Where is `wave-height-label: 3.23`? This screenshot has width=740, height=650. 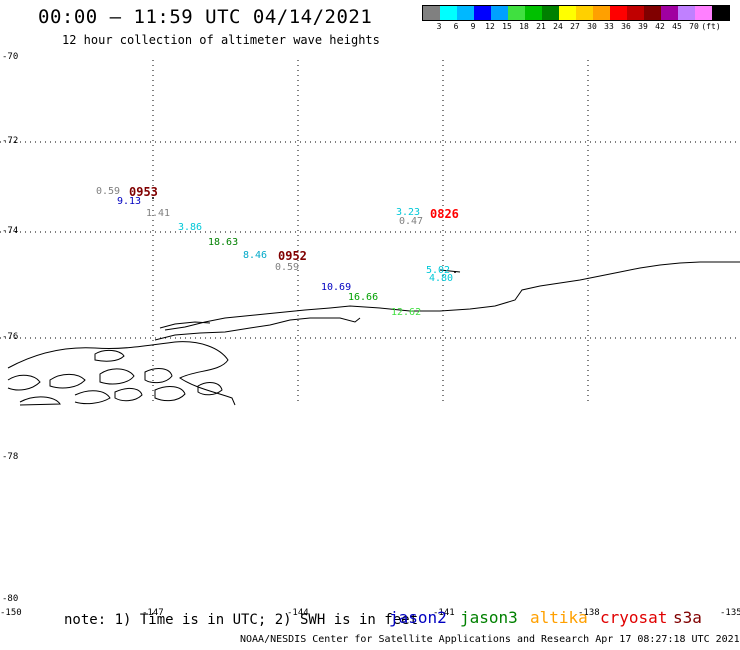 wave-height-label: 3.23 is located at coordinates (408, 212).